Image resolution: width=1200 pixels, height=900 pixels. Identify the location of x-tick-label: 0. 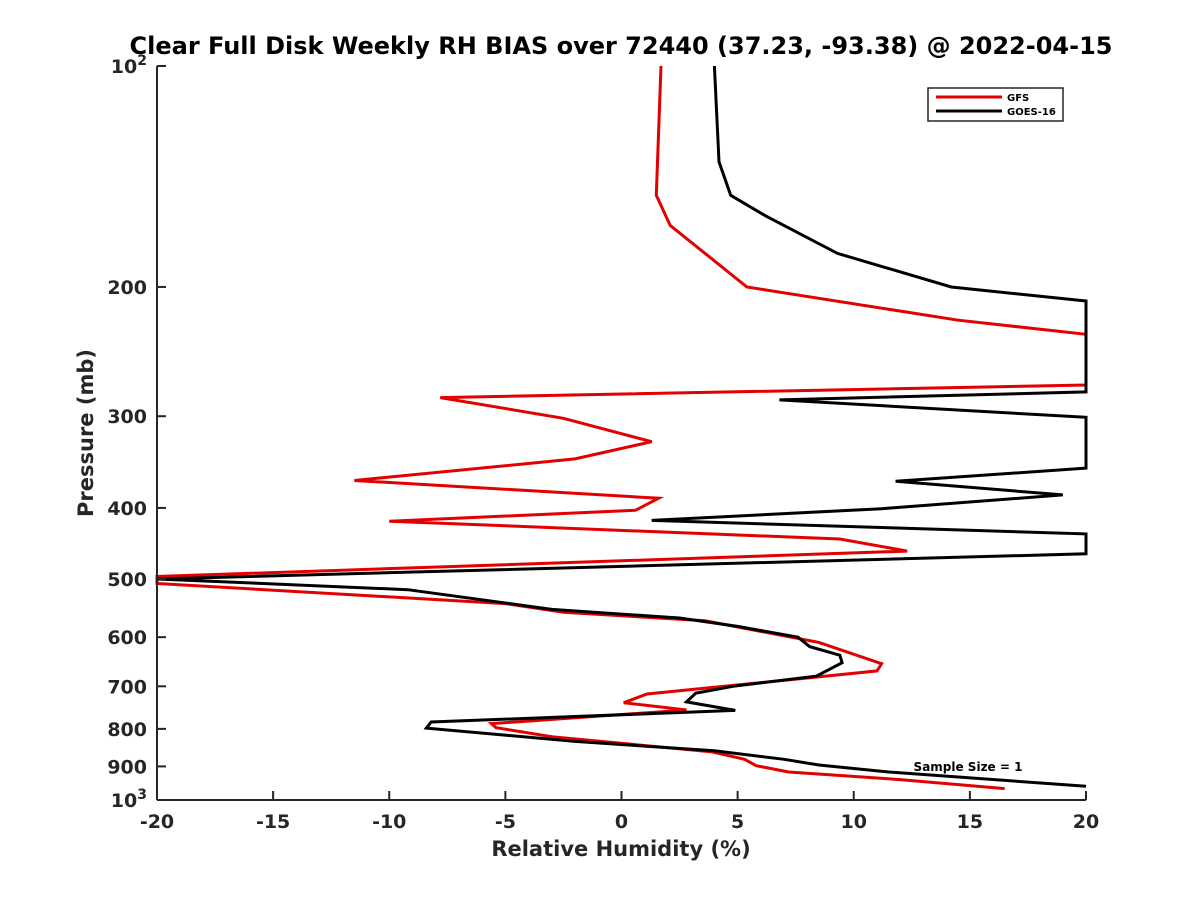
(621, 822).